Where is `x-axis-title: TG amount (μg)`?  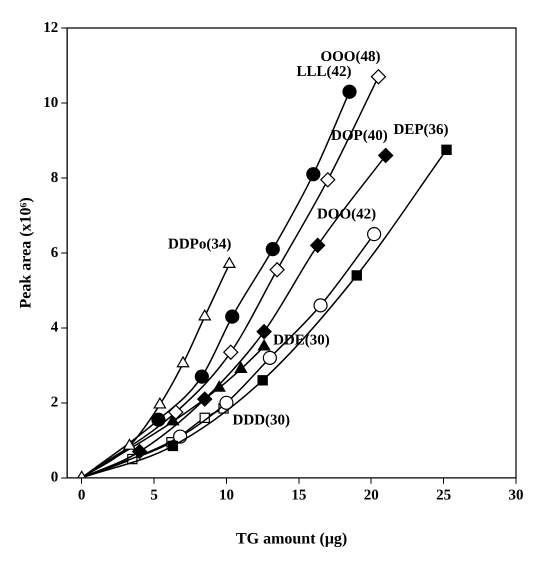
x-axis-title: TG amount (μg) is located at coordinates (292, 539).